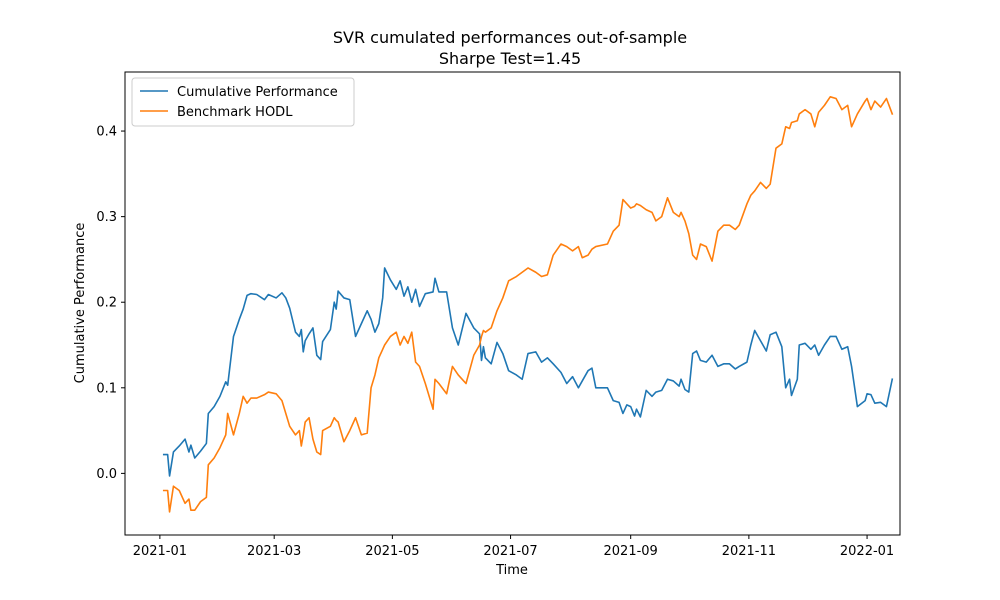 Image resolution: width=1000 pixels, height=600 pixels. I want to click on legend-box, so click(243, 102).